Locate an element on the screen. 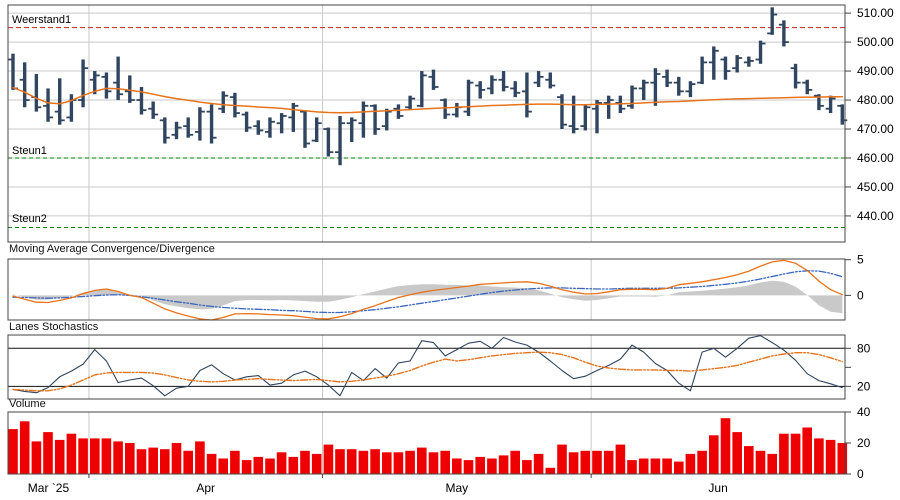 This screenshot has height=500, width=900. svg-text: 80 is located at coordinates (864, 348).